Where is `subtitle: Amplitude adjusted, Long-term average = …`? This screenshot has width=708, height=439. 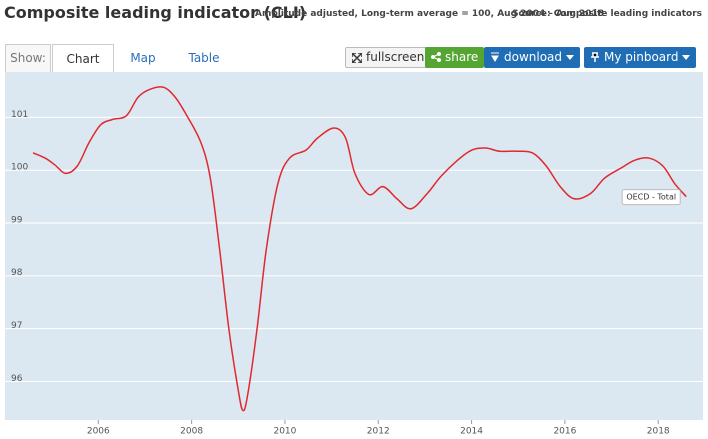
subtitle: Amplitude adjusted, Long-term average = … is located at coordinates (429, 14).